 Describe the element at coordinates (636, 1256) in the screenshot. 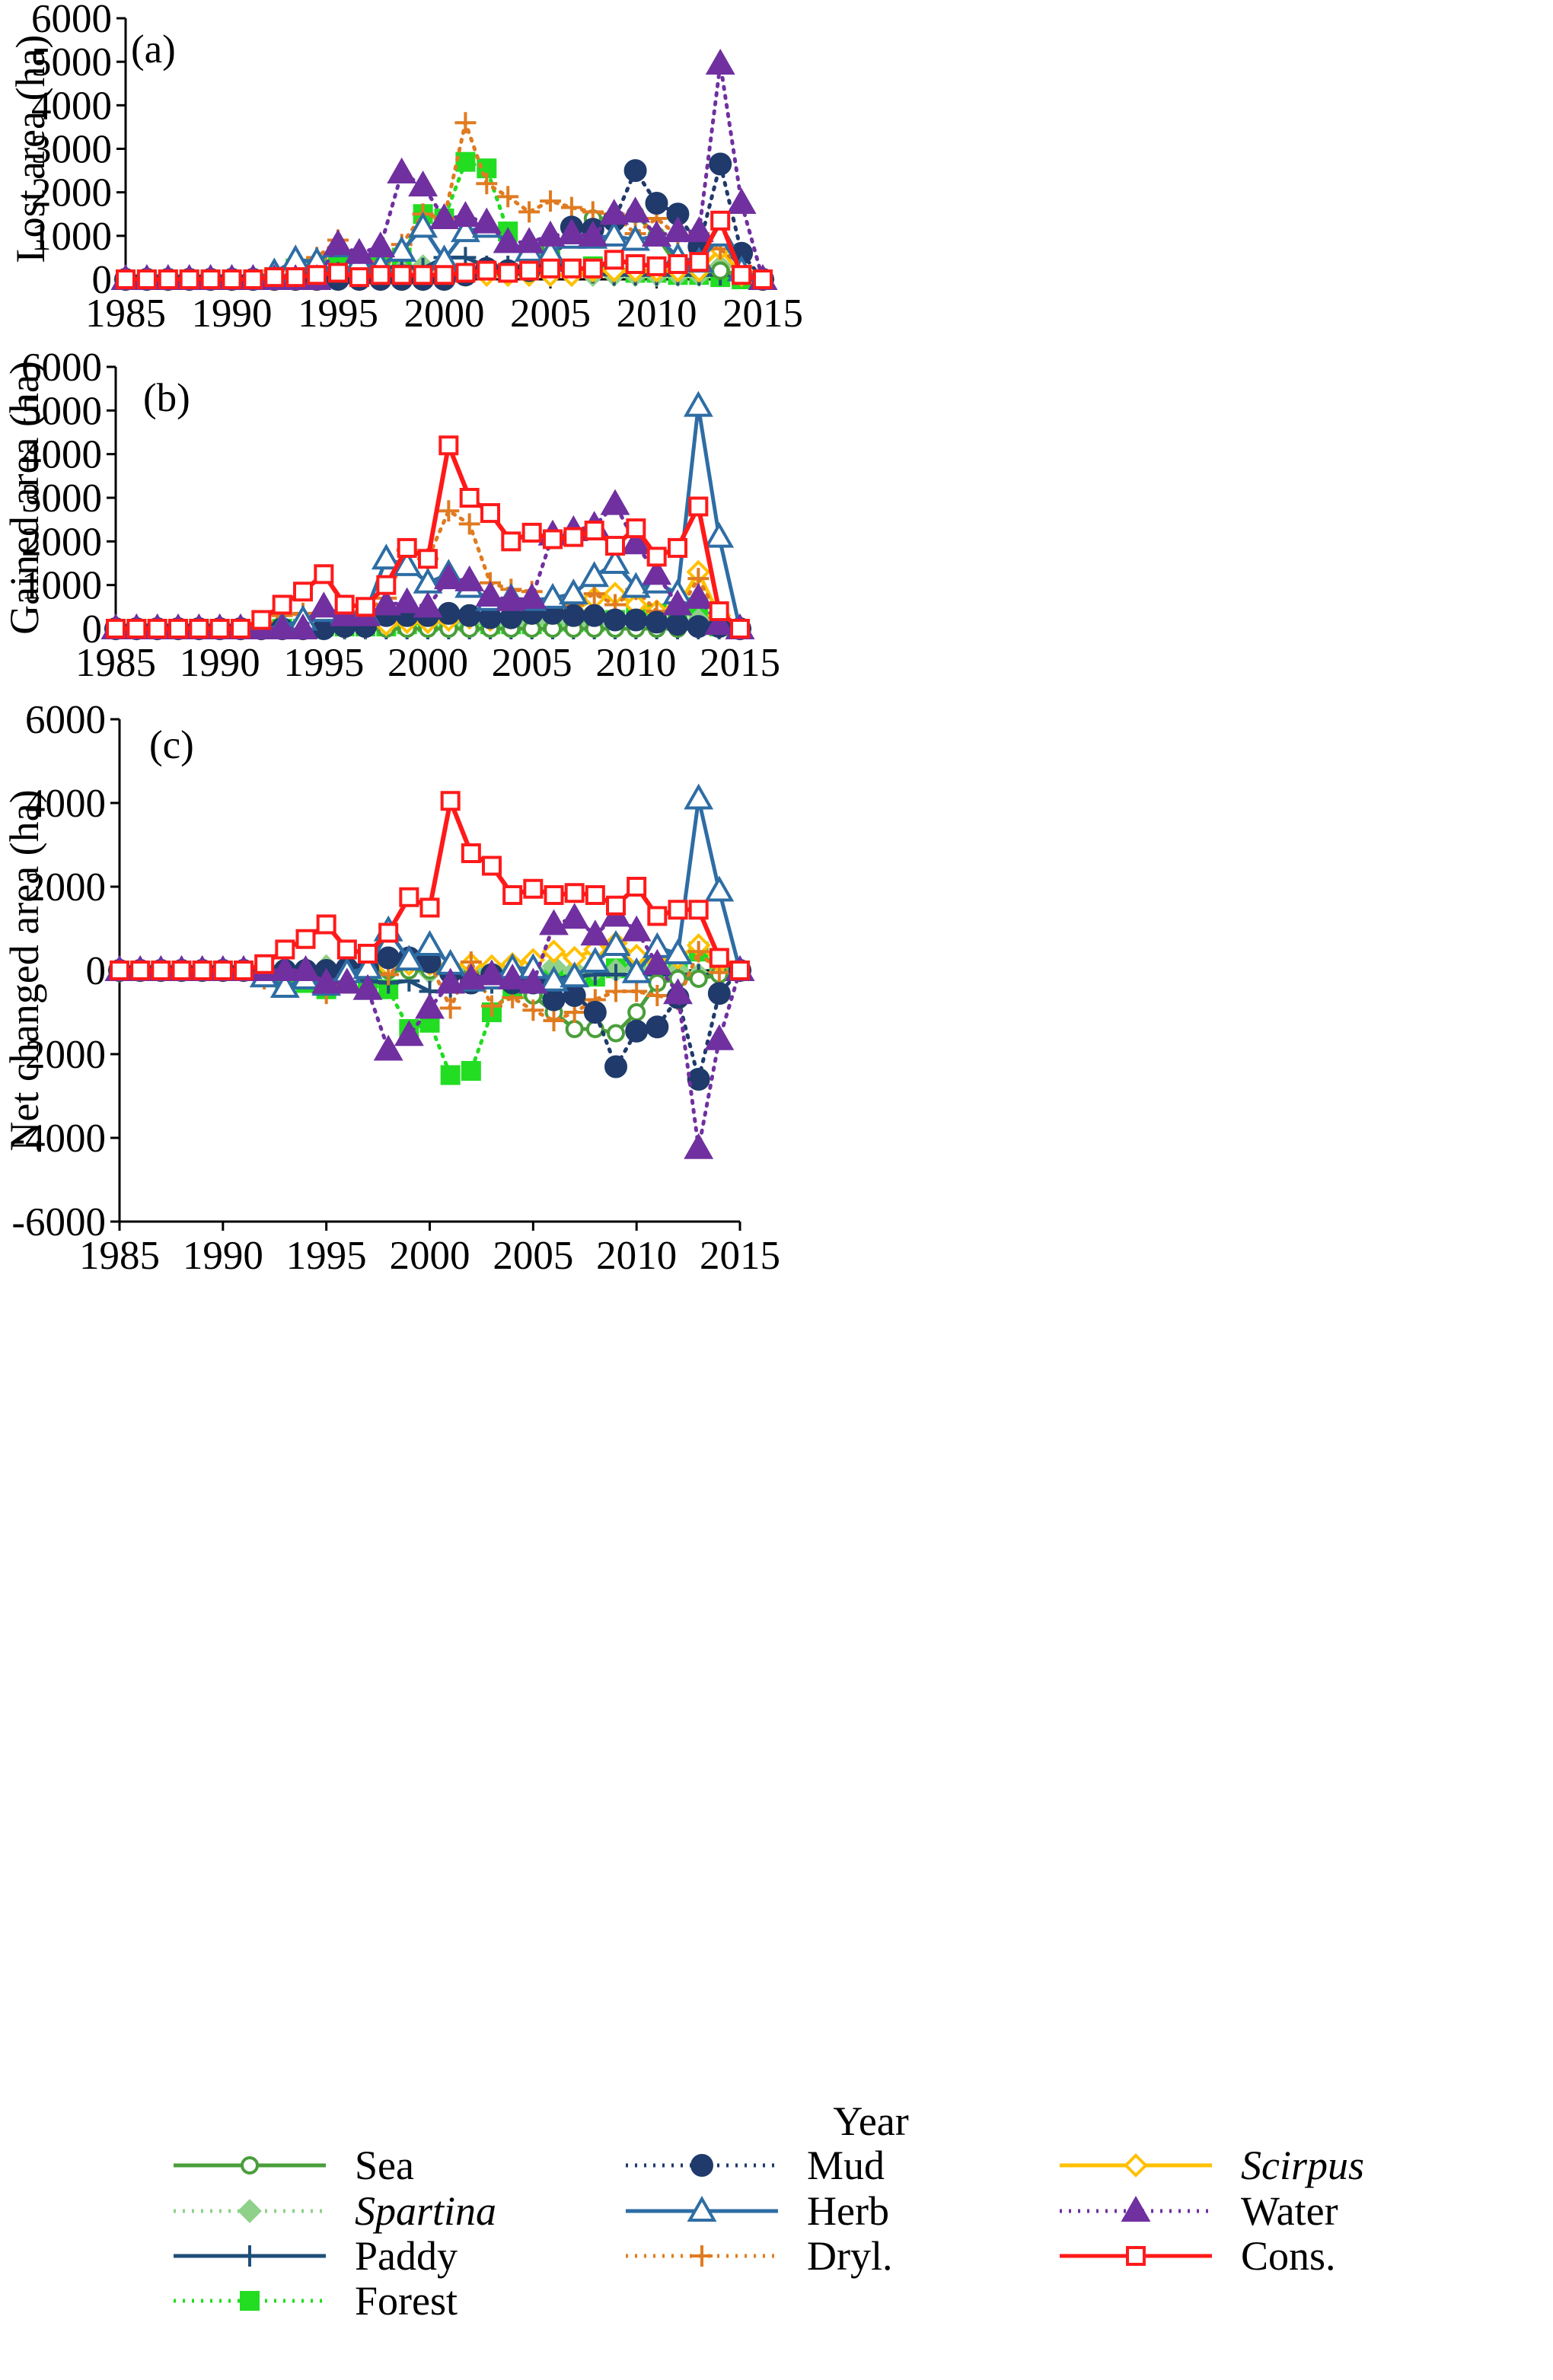

I see `x-tick-label: 2010` at that location.